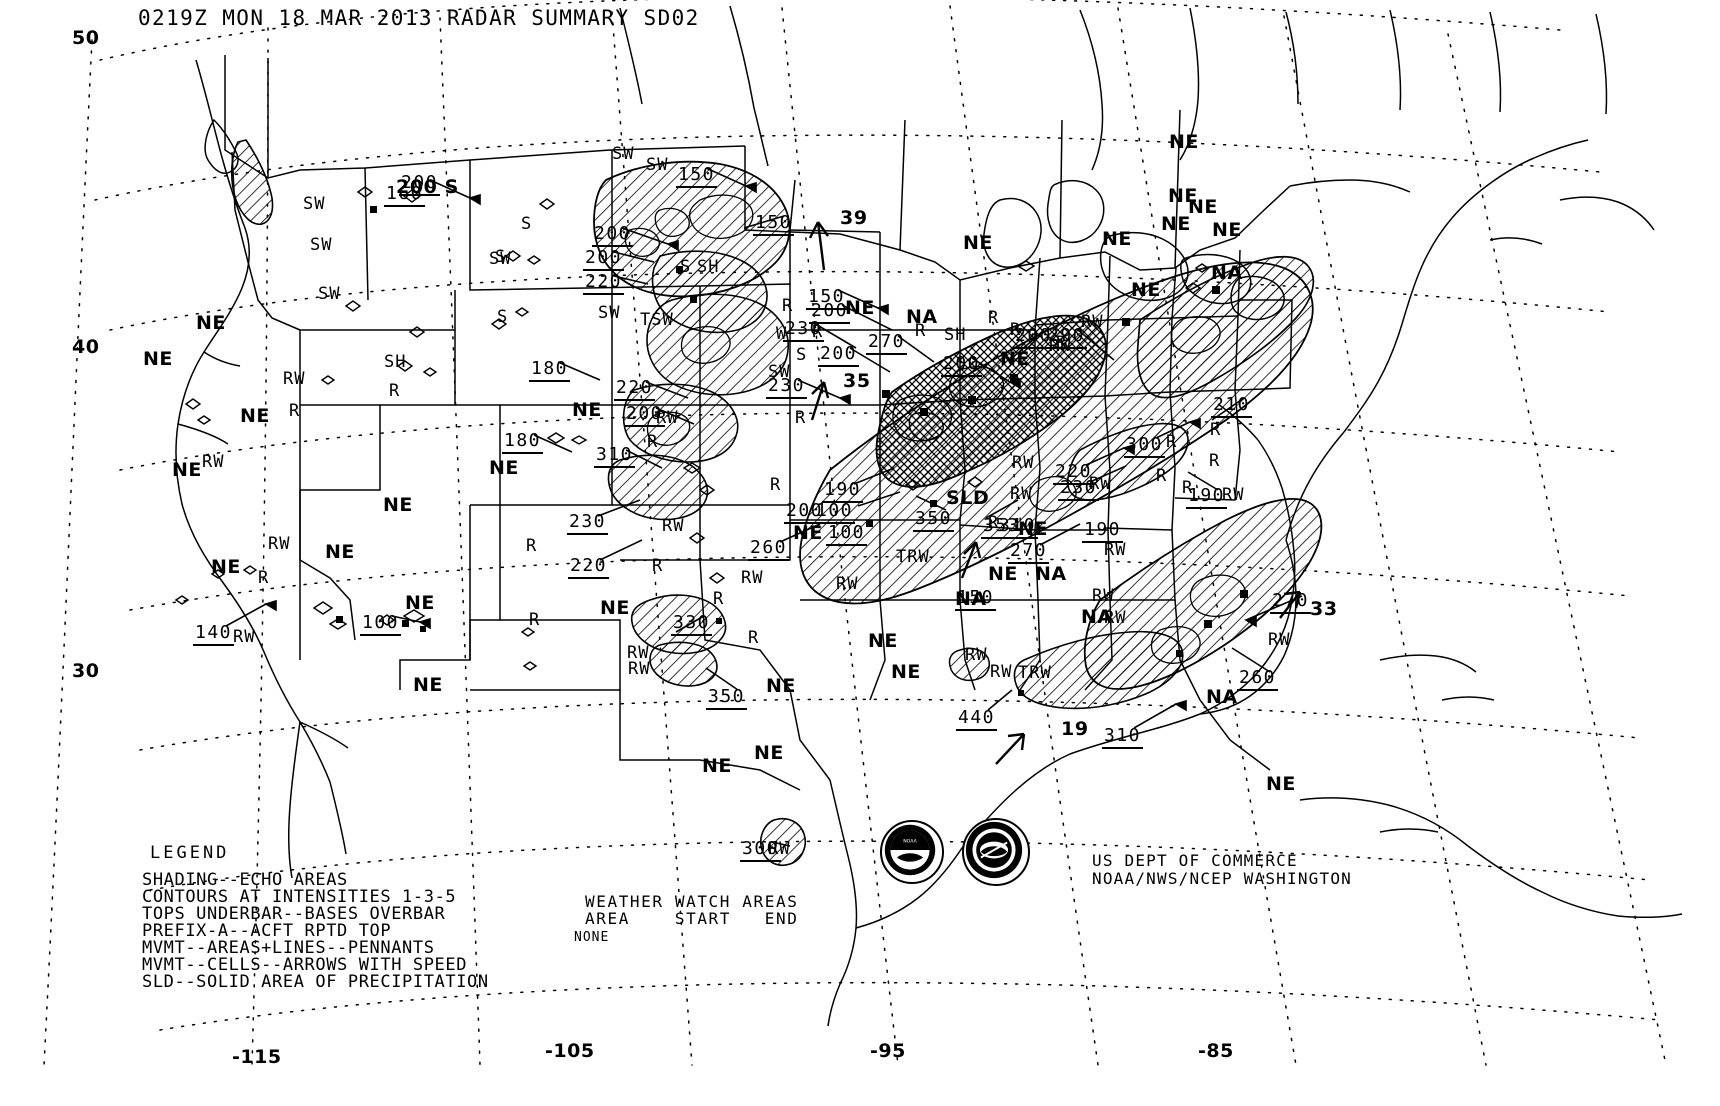  I want to click on movement-label-13: NE, so click(769, 753).